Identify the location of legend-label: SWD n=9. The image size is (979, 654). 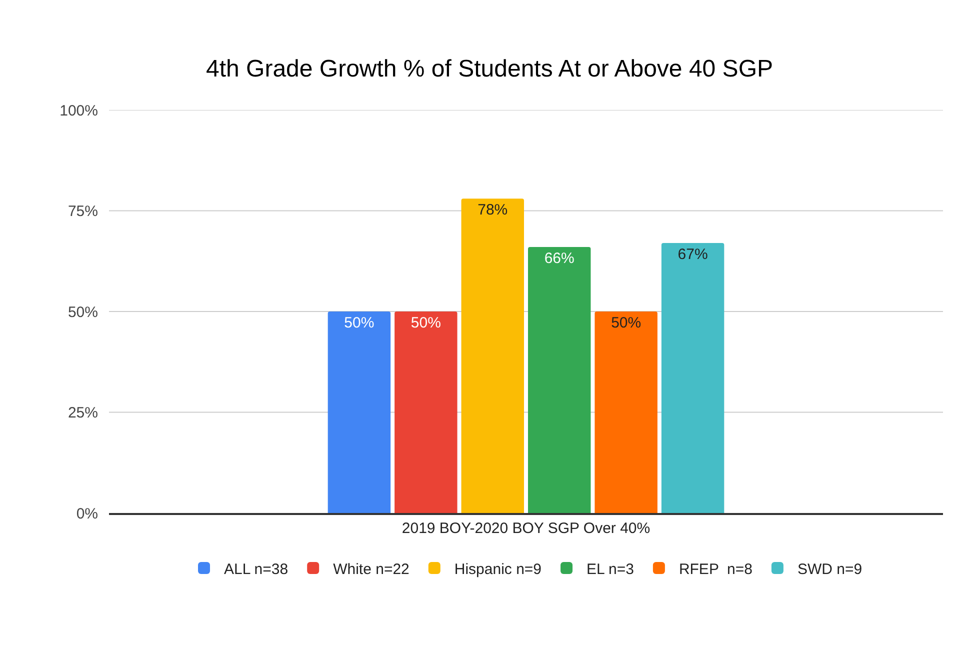
(829, 569).